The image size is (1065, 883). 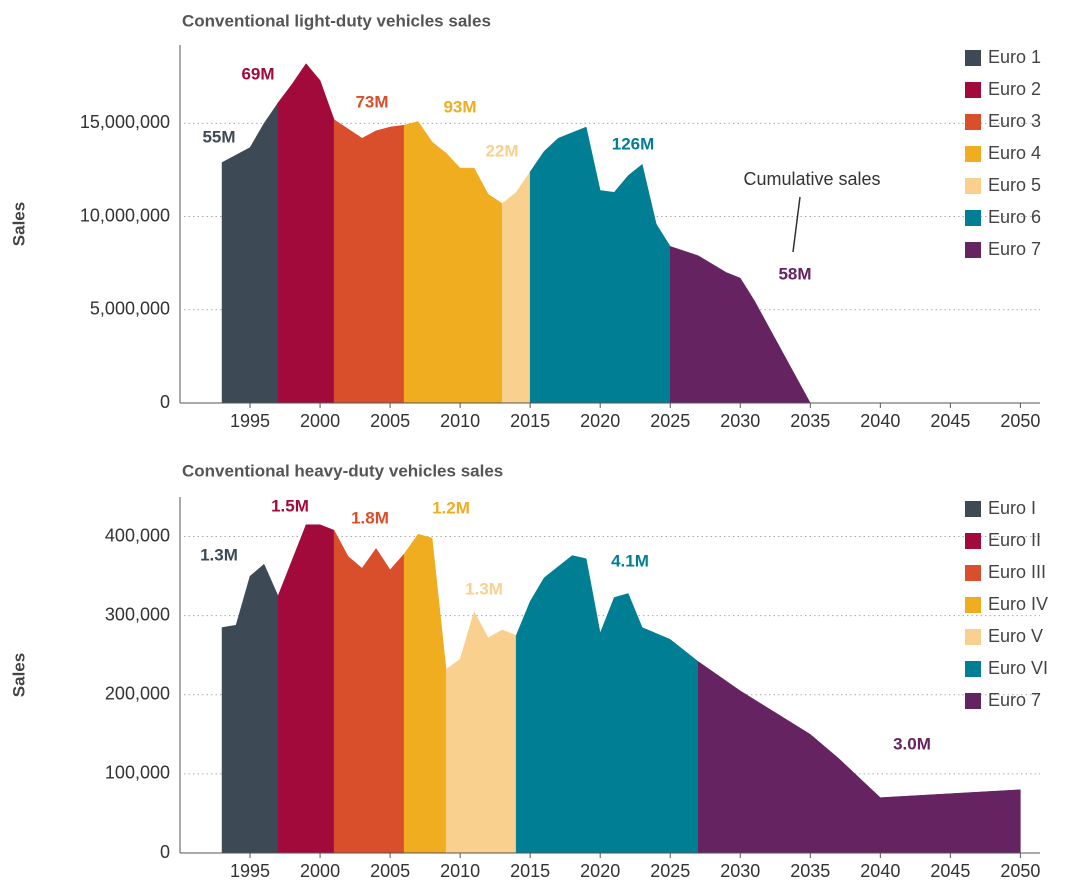 I want to click on legend-label: Euro IV, so click(x=1018, y=604).